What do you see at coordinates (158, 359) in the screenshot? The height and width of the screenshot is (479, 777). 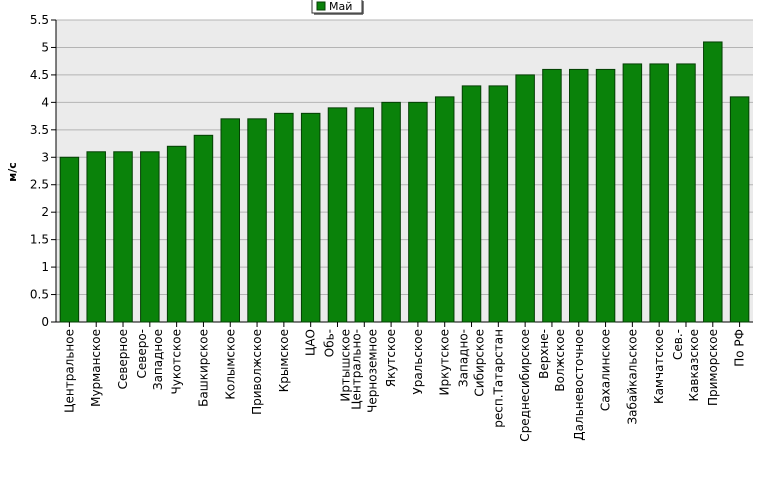 I see `x-tick-label: Западное` at bounding box center [158, 359].